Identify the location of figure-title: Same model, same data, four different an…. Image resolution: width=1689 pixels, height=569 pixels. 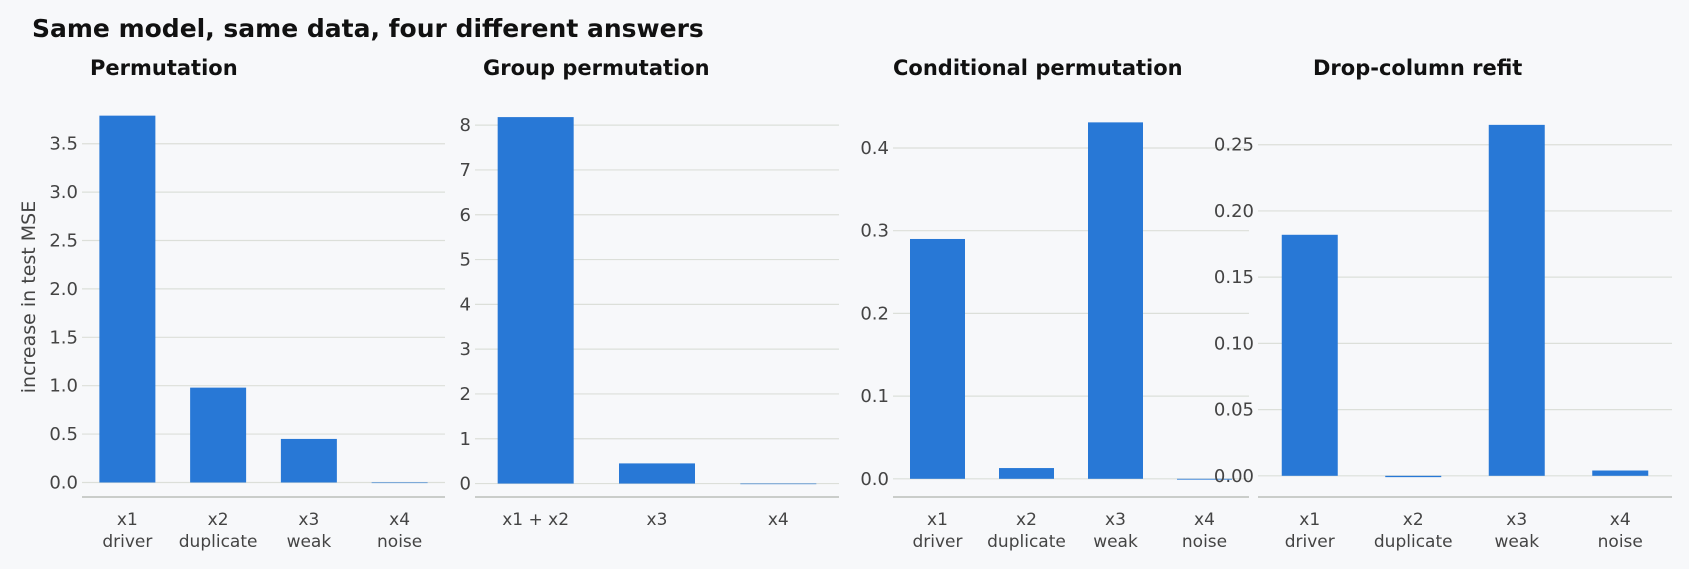
(368, 28).